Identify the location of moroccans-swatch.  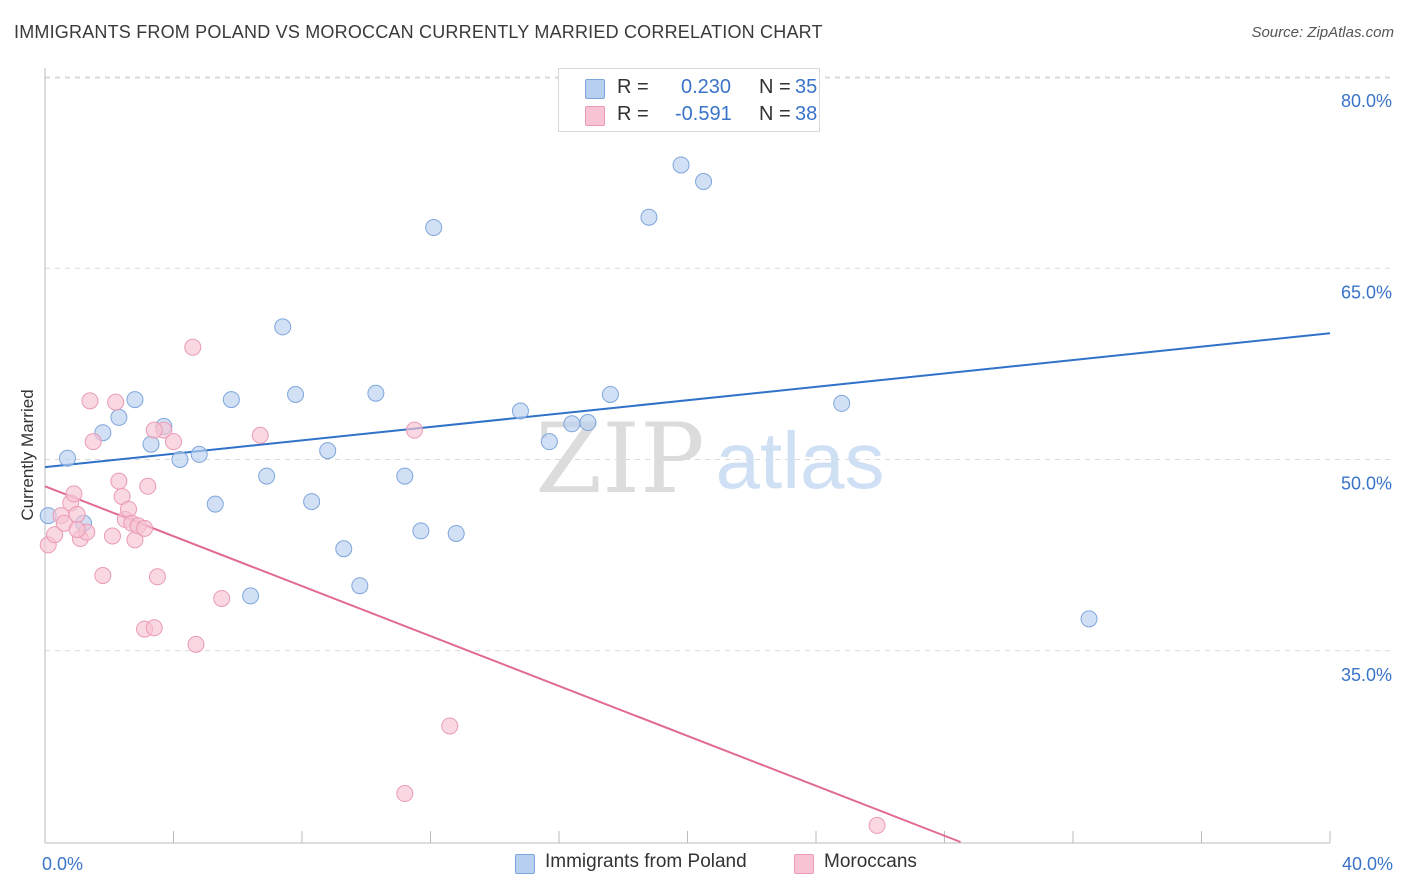
(595, 116).